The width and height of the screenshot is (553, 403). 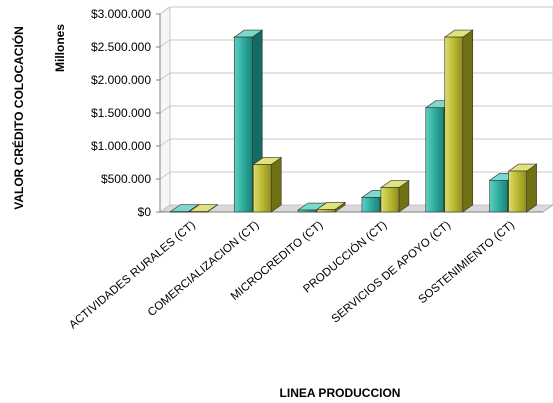 I want to click on y-tick-label: $2.500.000, so click(x=121, y=47).